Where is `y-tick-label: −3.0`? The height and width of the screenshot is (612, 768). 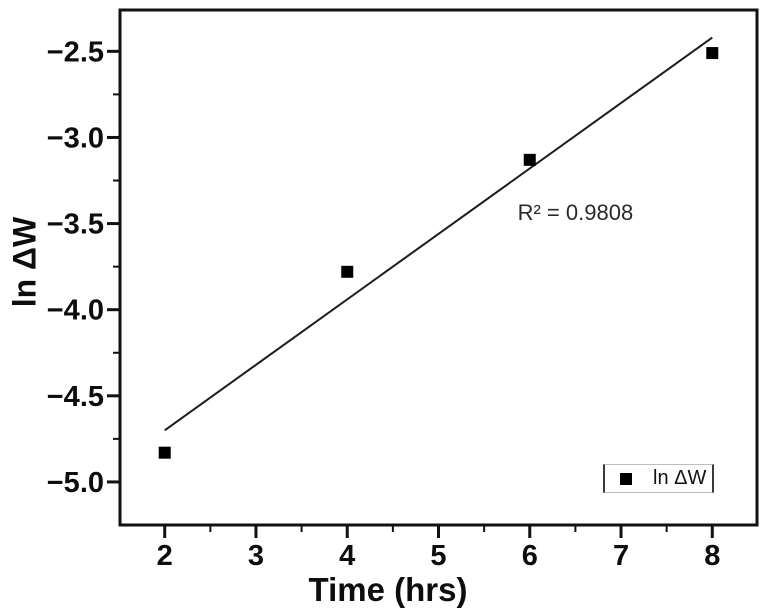
y-tick-label: −3.0 is located at coordinates (75, 138).